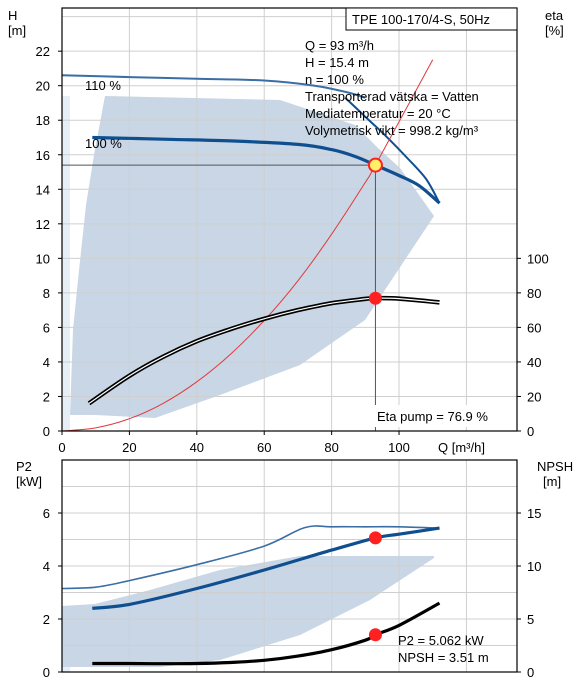 The width and height of the screenshot is (585, 687). What do you see at coordinates (392, 130) in the screenshot?
I see `info-line-density: Volymetrisk vikt = 998.2 kg/m³` at bounding box center [392, 130].